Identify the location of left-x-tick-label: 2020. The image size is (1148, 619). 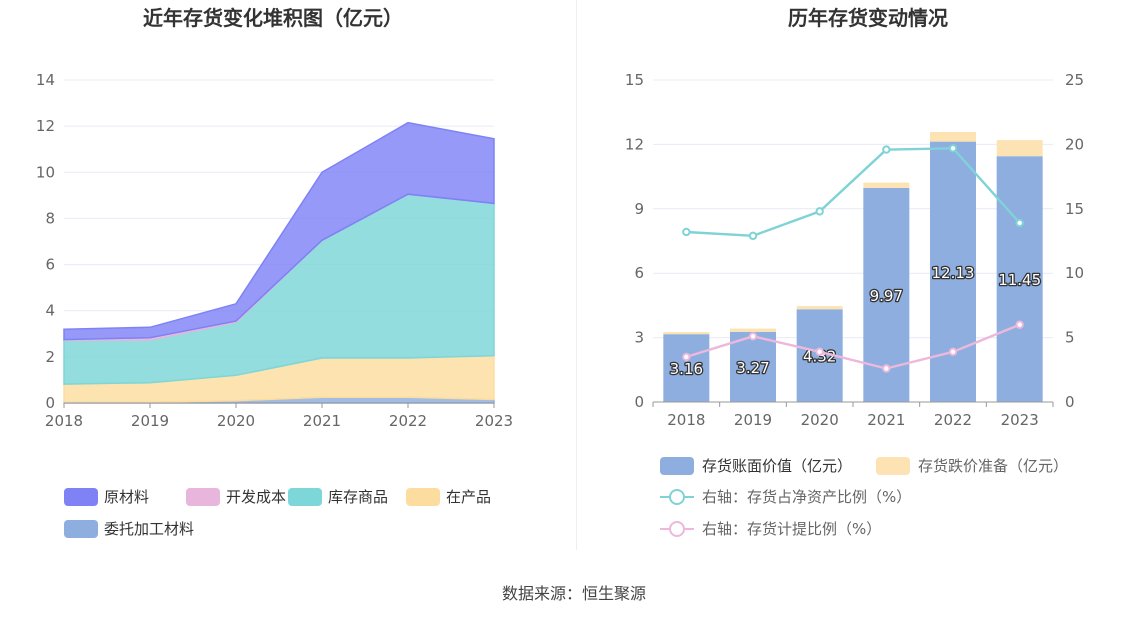
(236, 421).